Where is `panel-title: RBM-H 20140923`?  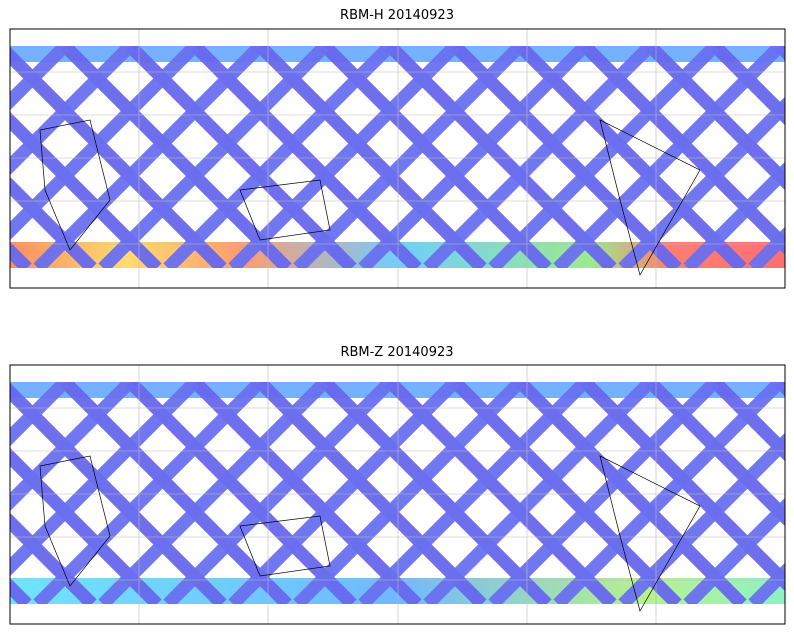 panel-title: RBM-H 20140923 is located at coordinates (397, 15).